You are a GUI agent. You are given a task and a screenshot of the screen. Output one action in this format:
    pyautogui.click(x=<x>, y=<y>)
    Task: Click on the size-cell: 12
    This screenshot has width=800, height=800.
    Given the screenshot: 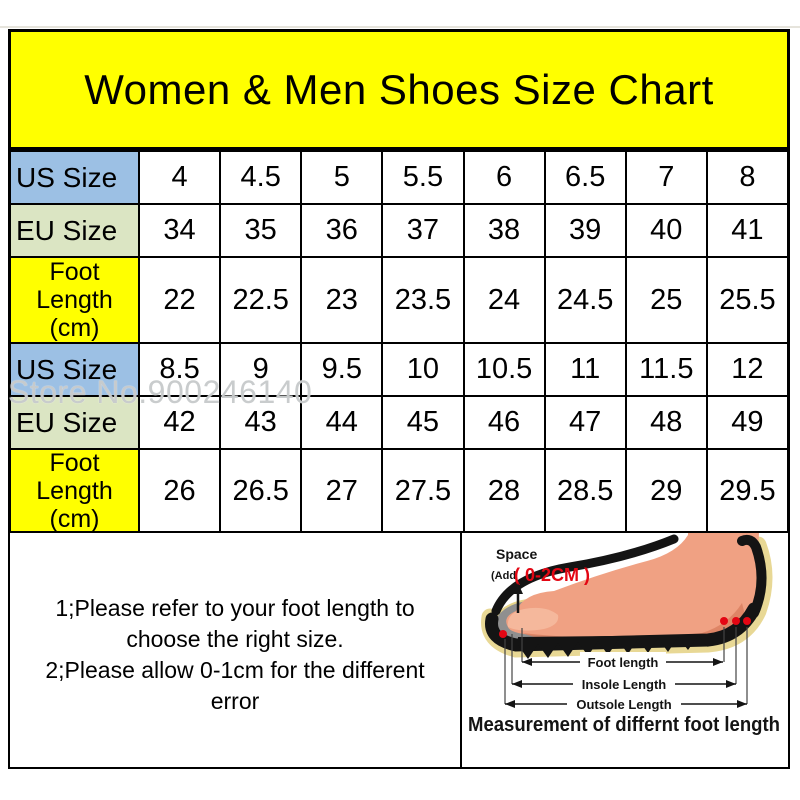 What is the action you would take?
    pyautogui.click(x=747, y=369)
    